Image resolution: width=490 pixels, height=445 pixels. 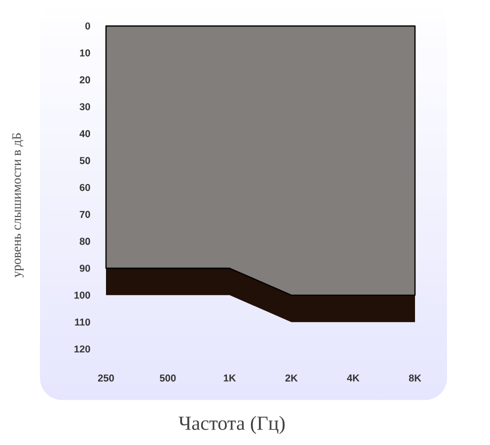 What do you see at coordinates (230, 378) in the screenshot?
I see `x-tick-label: 1K` at bounding box center [230, 378].